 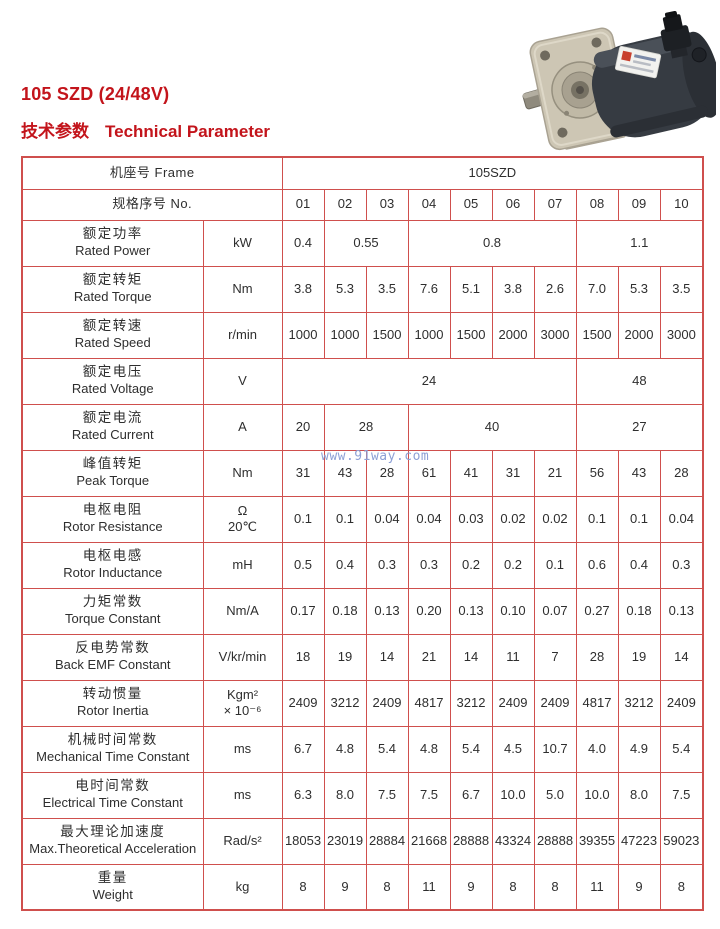 I want to click on value-cell: 2409, so click(x=387, y=703).